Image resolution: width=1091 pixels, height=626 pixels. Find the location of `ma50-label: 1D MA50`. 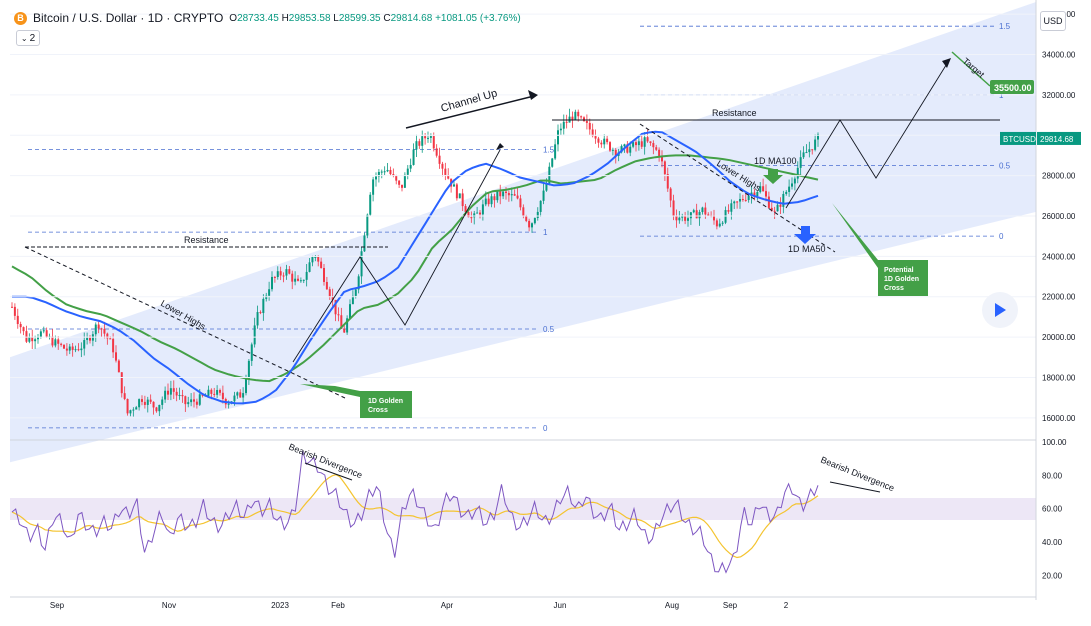

ma50-label: 1D MA50 is located at coordinates (807, 249).